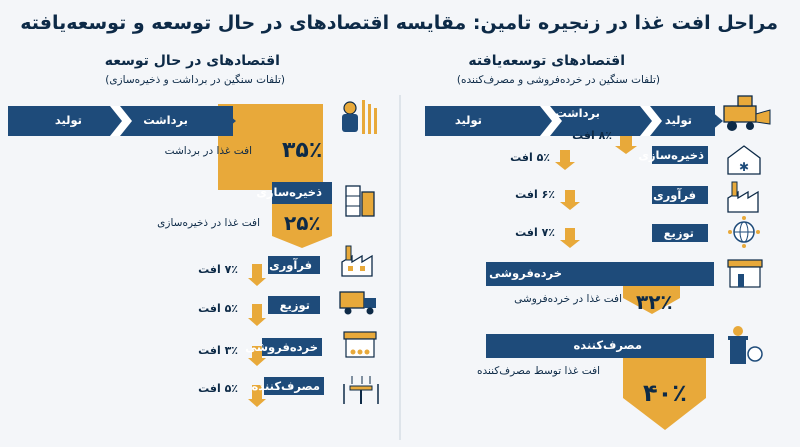  Describe the element at coordinates (607, 345) in the screenshot. I see `devd-label-consumer: مصرف‌کننده` at that location.